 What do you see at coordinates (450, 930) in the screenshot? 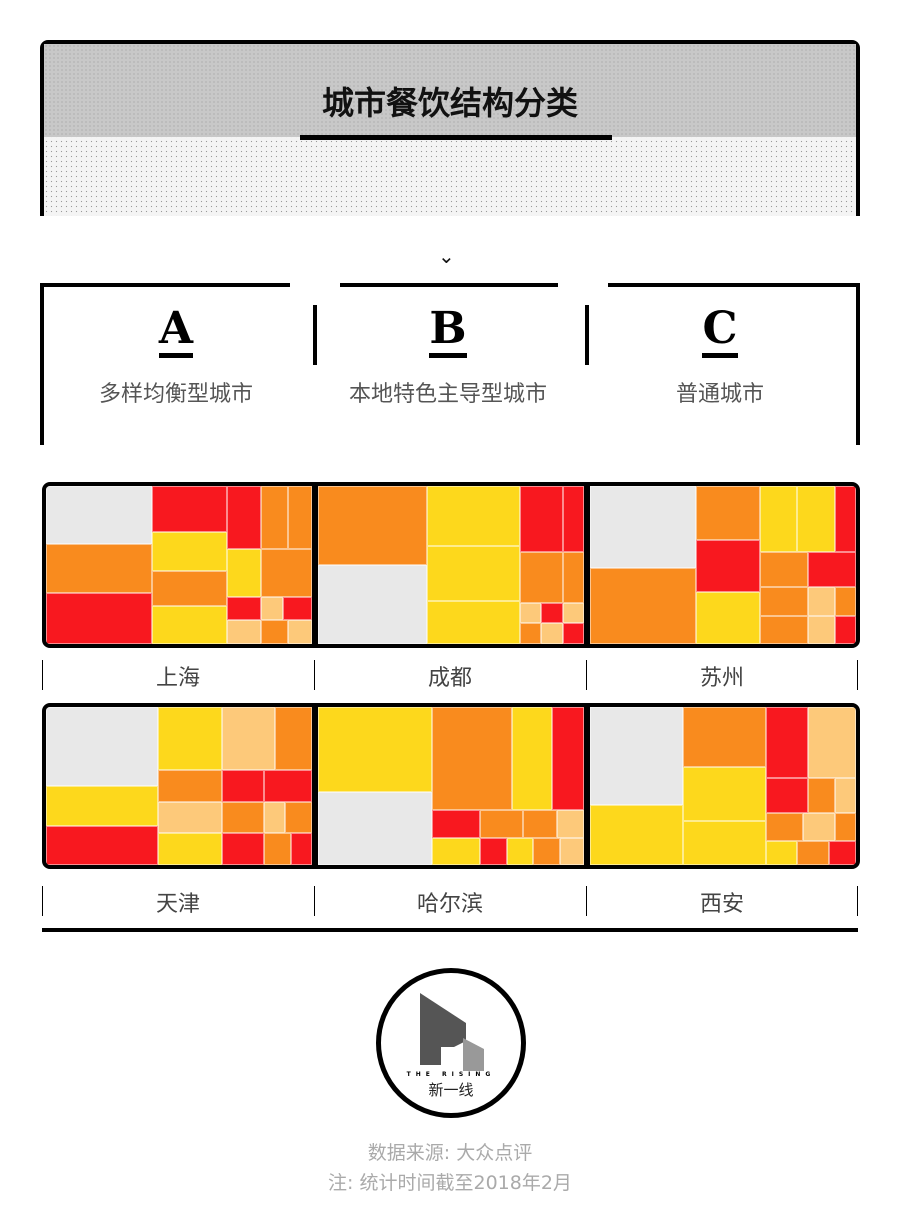
I see `divider` at bounding box center [450, 930].